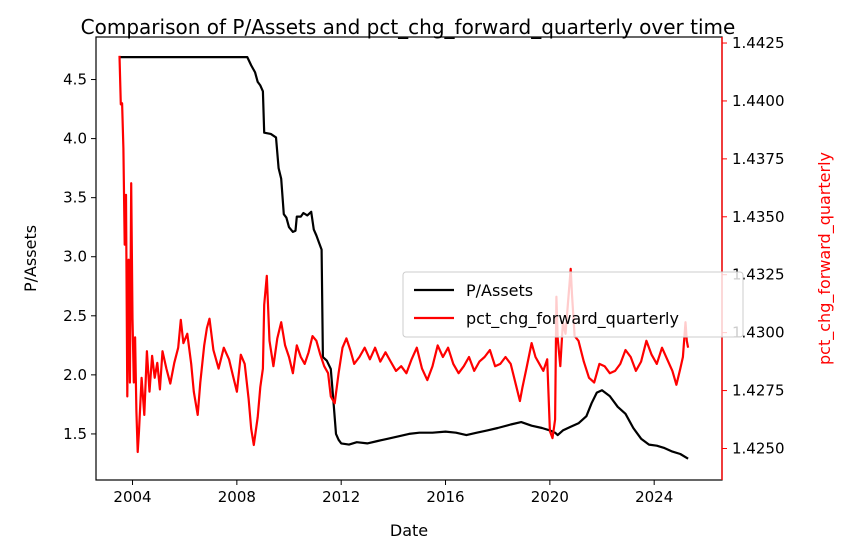 This screenshot has height=554, width=848. I want to click on legend: P/Assets pct_chg_forward_quarterly, so click(573, 304).